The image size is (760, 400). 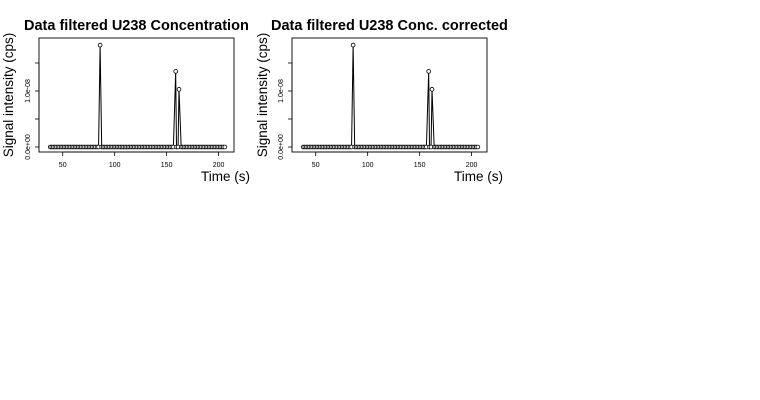 What do you see at coordinates (281, 147) in the screenshot?
I see `chart-2-y-tick-label: 0.0e+00` at bounding box center [281, 147].